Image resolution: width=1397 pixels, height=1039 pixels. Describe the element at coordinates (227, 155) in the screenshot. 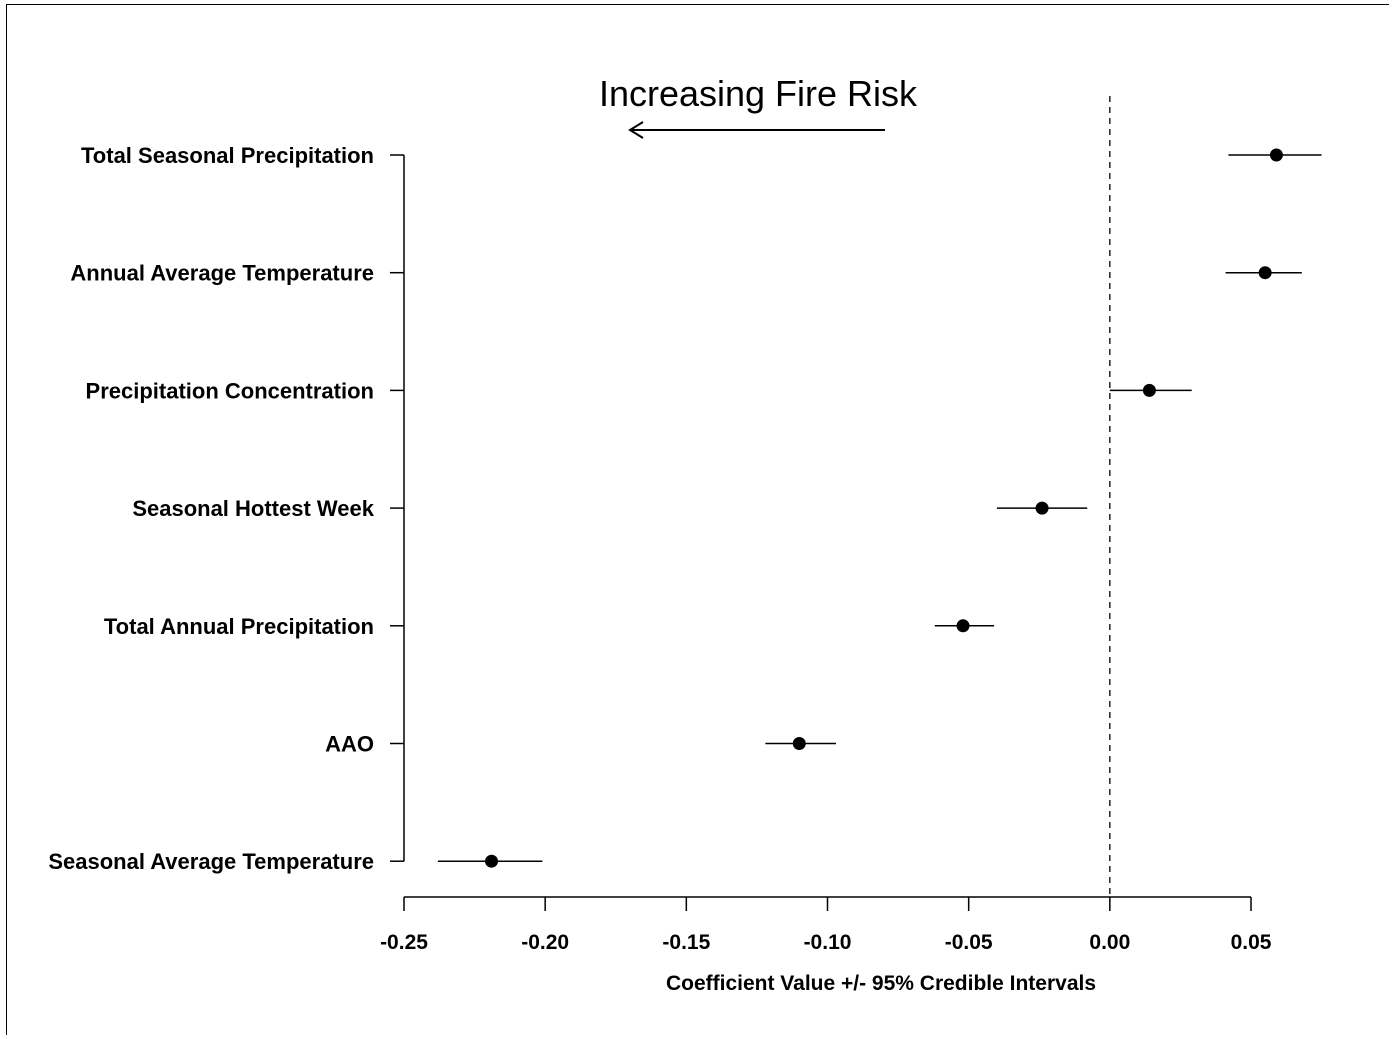

I see `y-tick-label: Total Seasonal Precipitation` at that location.